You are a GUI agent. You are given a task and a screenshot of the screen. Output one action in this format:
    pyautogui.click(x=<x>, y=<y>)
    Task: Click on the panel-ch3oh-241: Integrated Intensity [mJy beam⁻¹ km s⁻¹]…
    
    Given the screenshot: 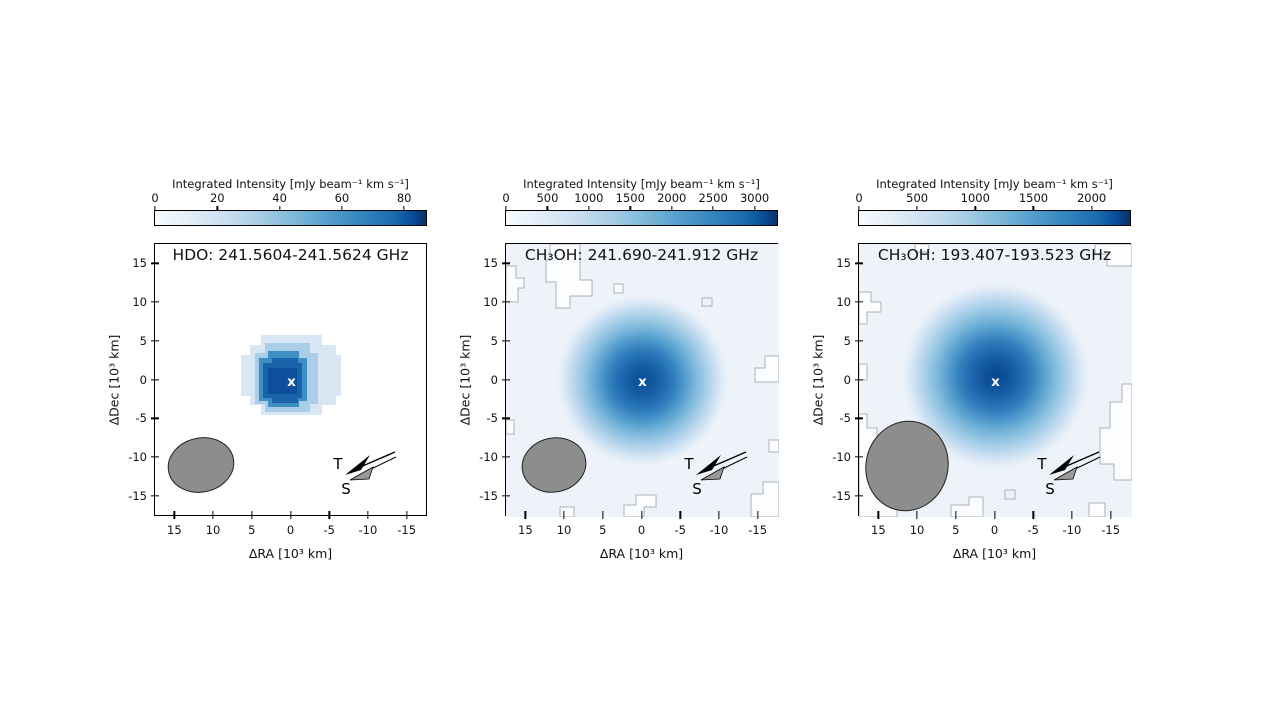 What is the action you would take?
    pyautogui.click(x=618, y=369)
    